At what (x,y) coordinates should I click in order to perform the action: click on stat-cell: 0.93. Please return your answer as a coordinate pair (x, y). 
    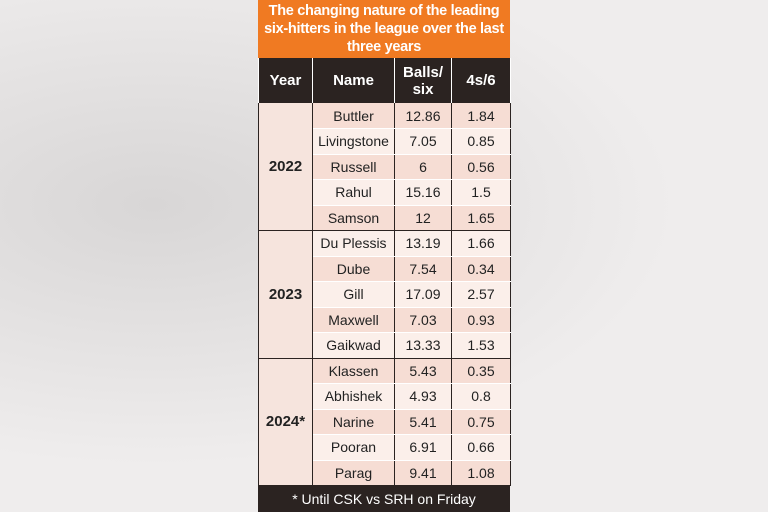
    Looking at the image, I should click on (481, 320).